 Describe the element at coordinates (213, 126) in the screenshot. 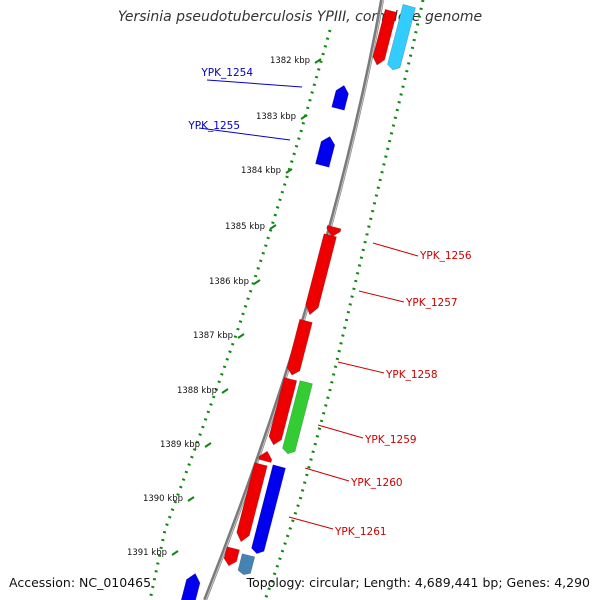

I see `gene-label-ypk_1255: YPK_1255` at that location.